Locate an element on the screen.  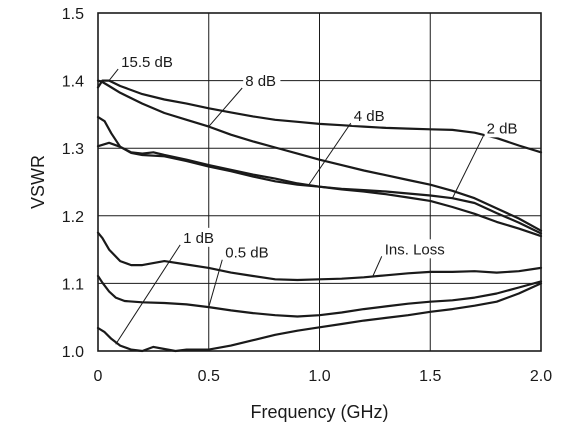
x-axis-title: Frequency (GHz) is located at coordinates (319, 412).